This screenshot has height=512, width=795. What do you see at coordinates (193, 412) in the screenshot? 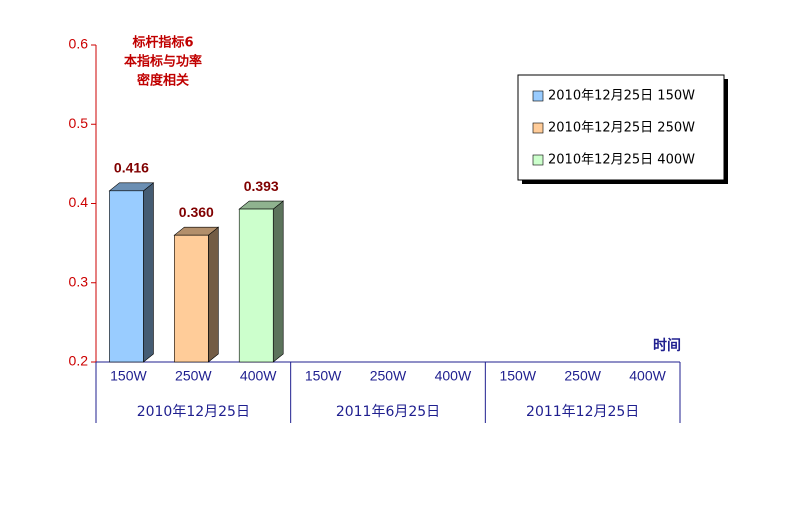
I see `group-label: 2010年12月25日` at bounding box center [193, 412].